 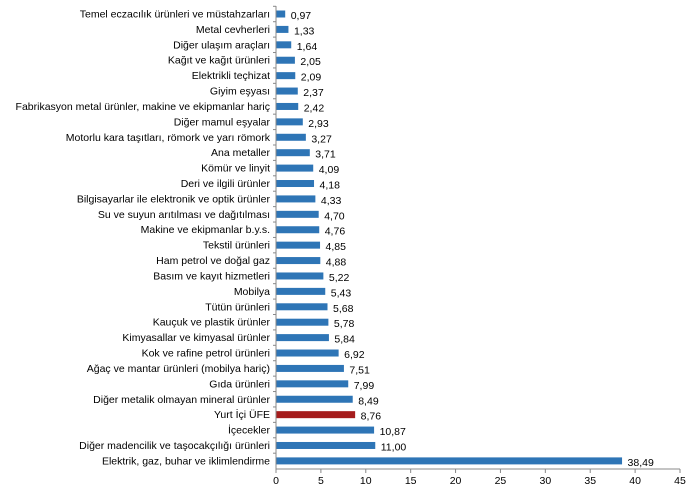 What do you see at coordinates (231, 76) in the screenshot?
I see `category-label: Elektrikli teçhizat` at bounding box center [231, 76].